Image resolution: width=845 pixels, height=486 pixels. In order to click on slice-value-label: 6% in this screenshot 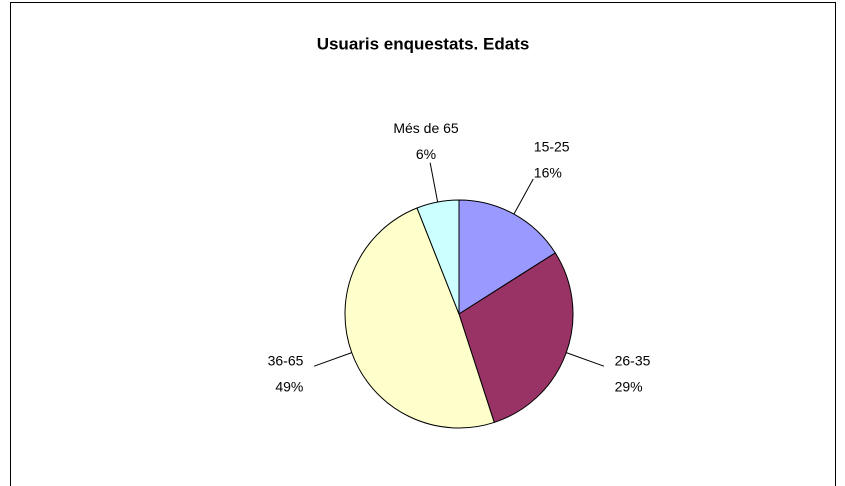, I will do `click(426, 154)`.